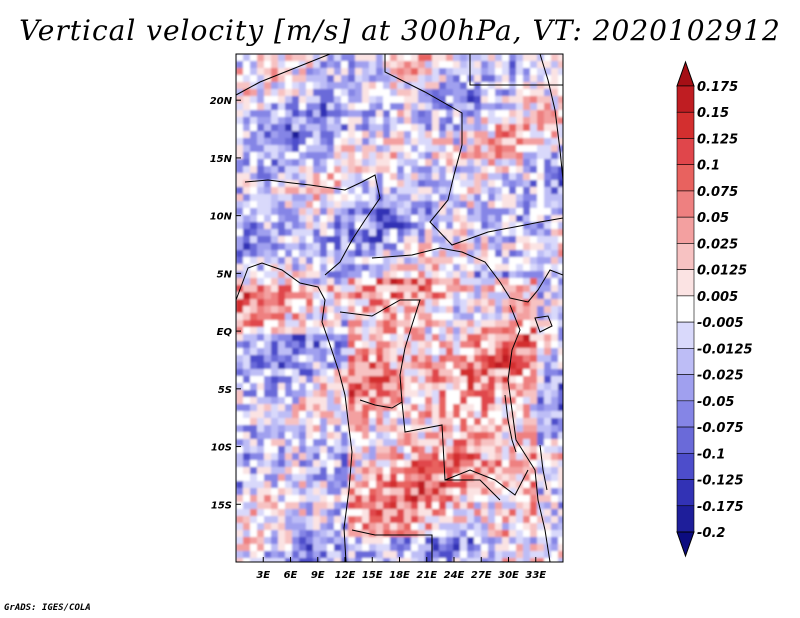 The width and height of the screenshot is (800, 618). What do you see at coordinates (221, 159) in the screenshot?
I see `lat-tick-label: 15N` at bounding box center [221, 159].